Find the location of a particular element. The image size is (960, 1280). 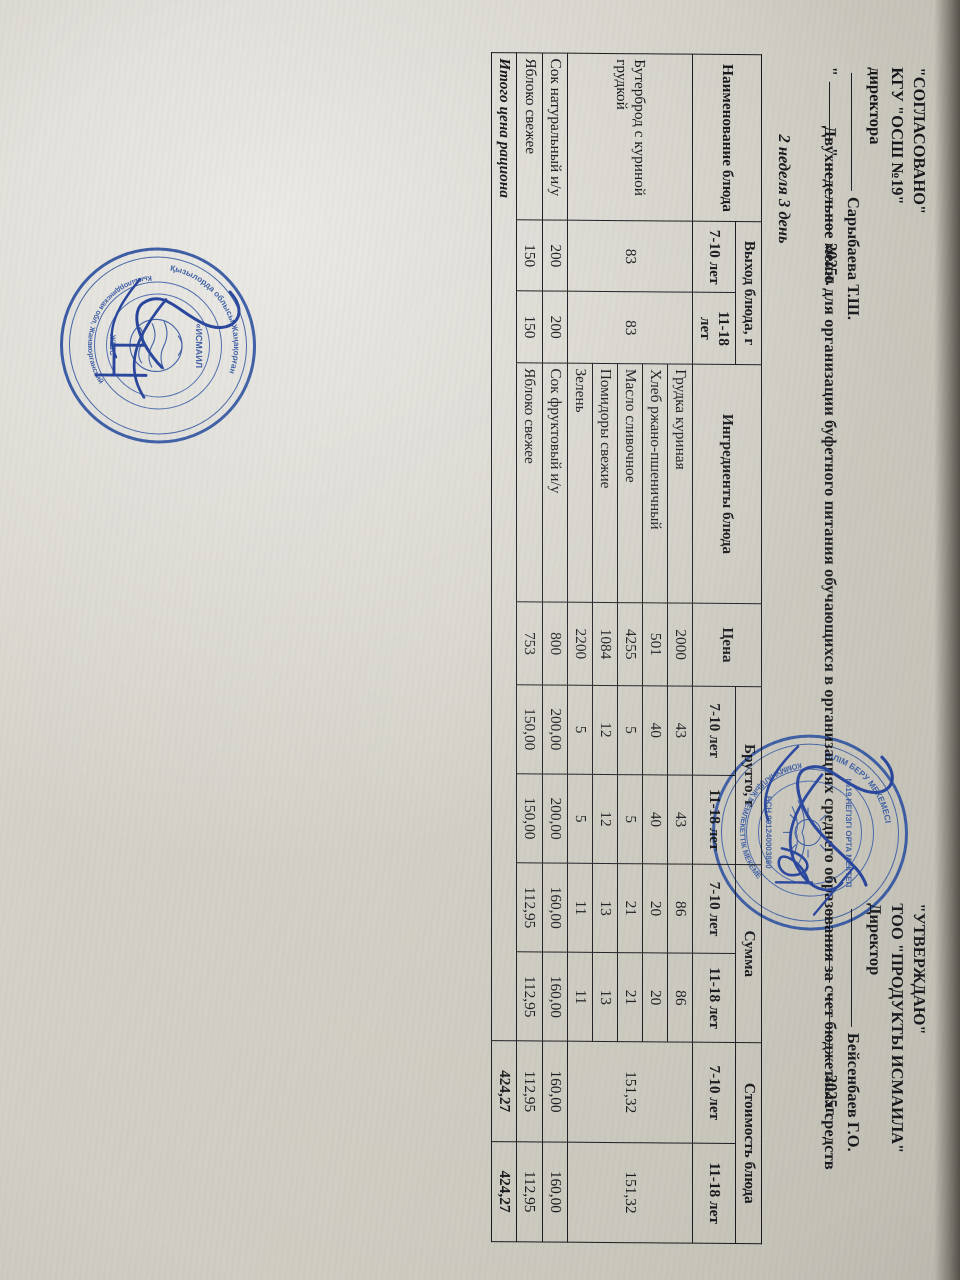

cell-sum-11-18: 11 is located at coordinates (580, 997).